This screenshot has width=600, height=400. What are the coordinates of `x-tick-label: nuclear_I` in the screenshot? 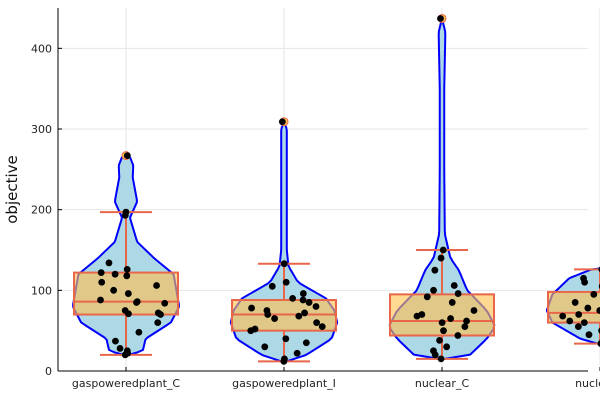 It's located at (587, 383).